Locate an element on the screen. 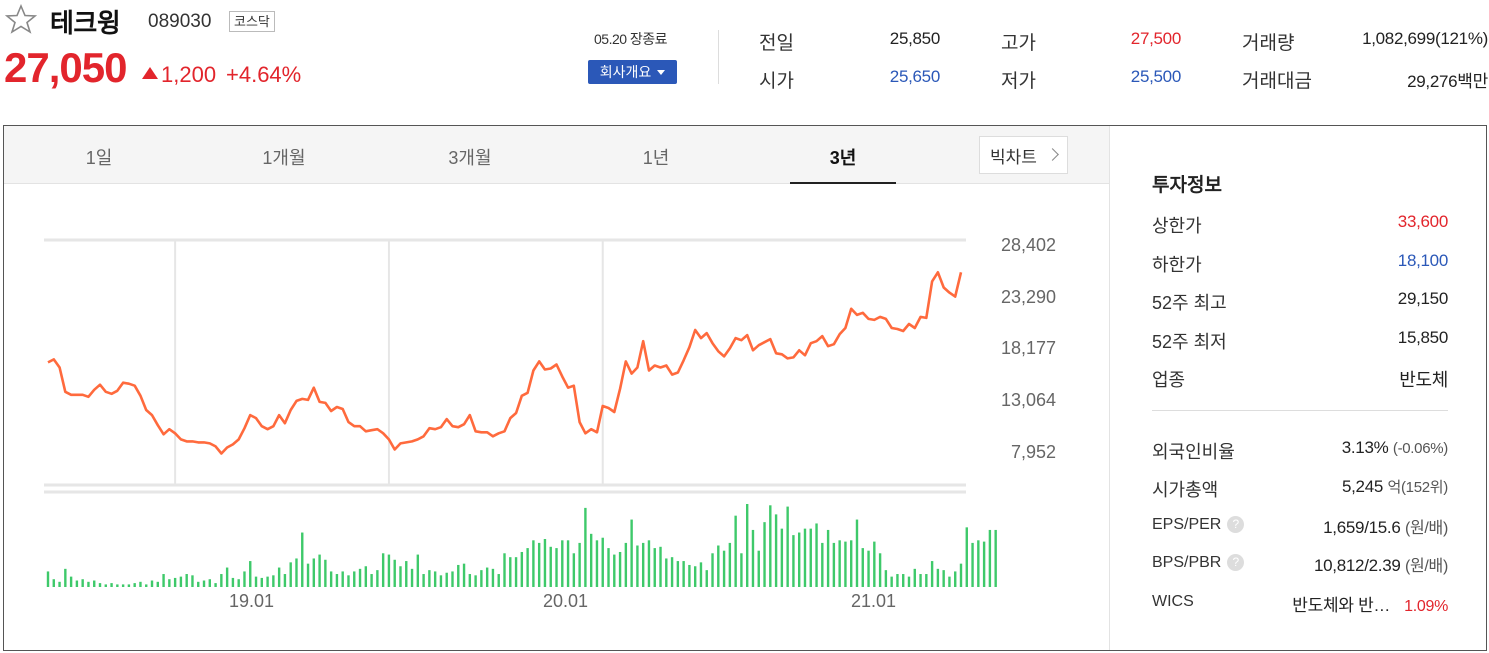  y-tick: 13,064 is located at coordinates (1028, 400).